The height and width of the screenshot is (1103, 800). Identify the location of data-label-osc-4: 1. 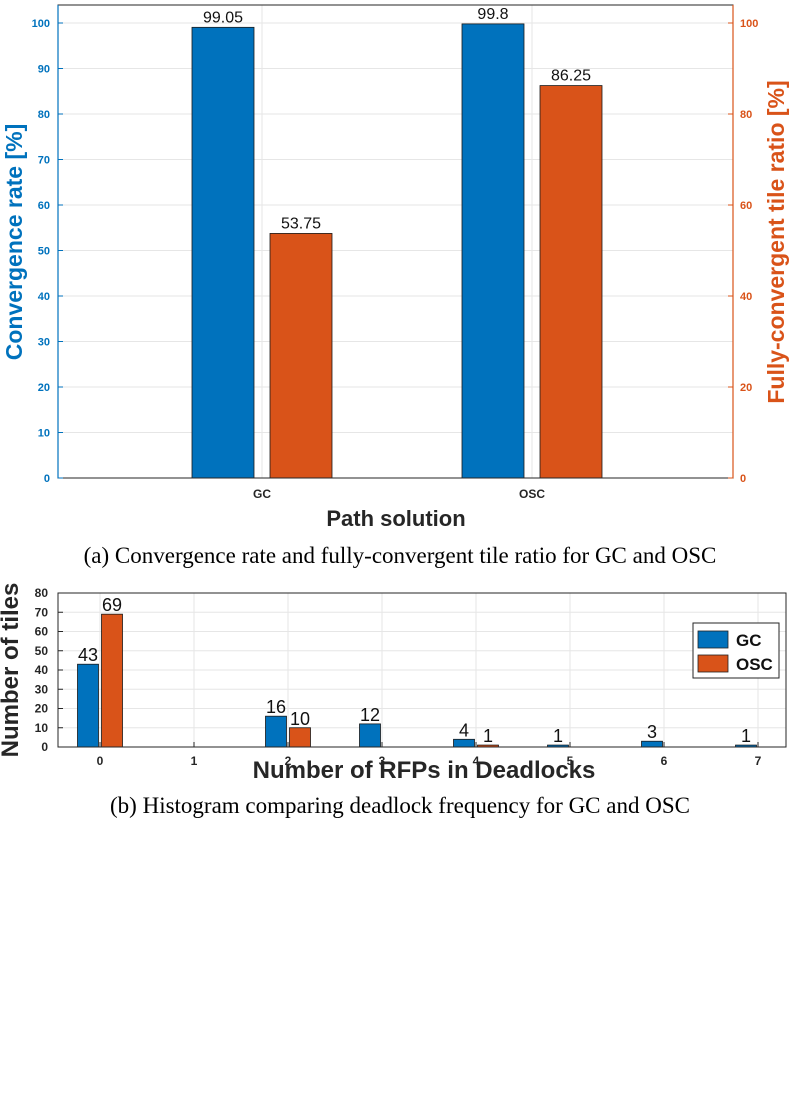
(488, 736).